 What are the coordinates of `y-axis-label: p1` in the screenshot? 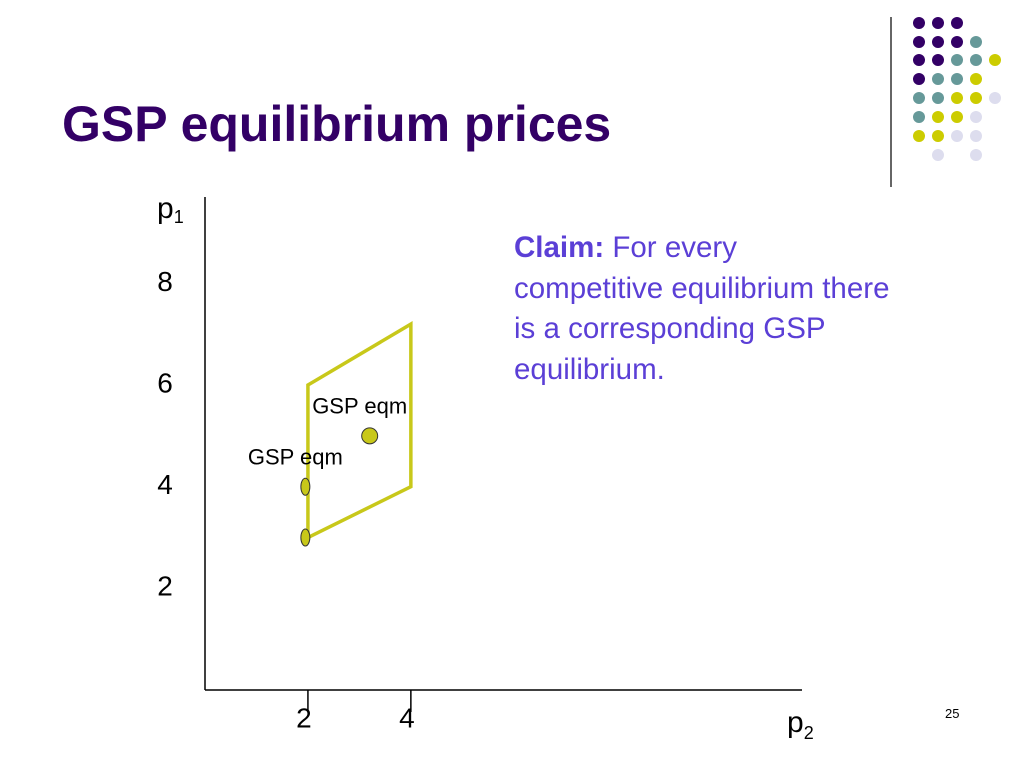 It's located at (170, 209).